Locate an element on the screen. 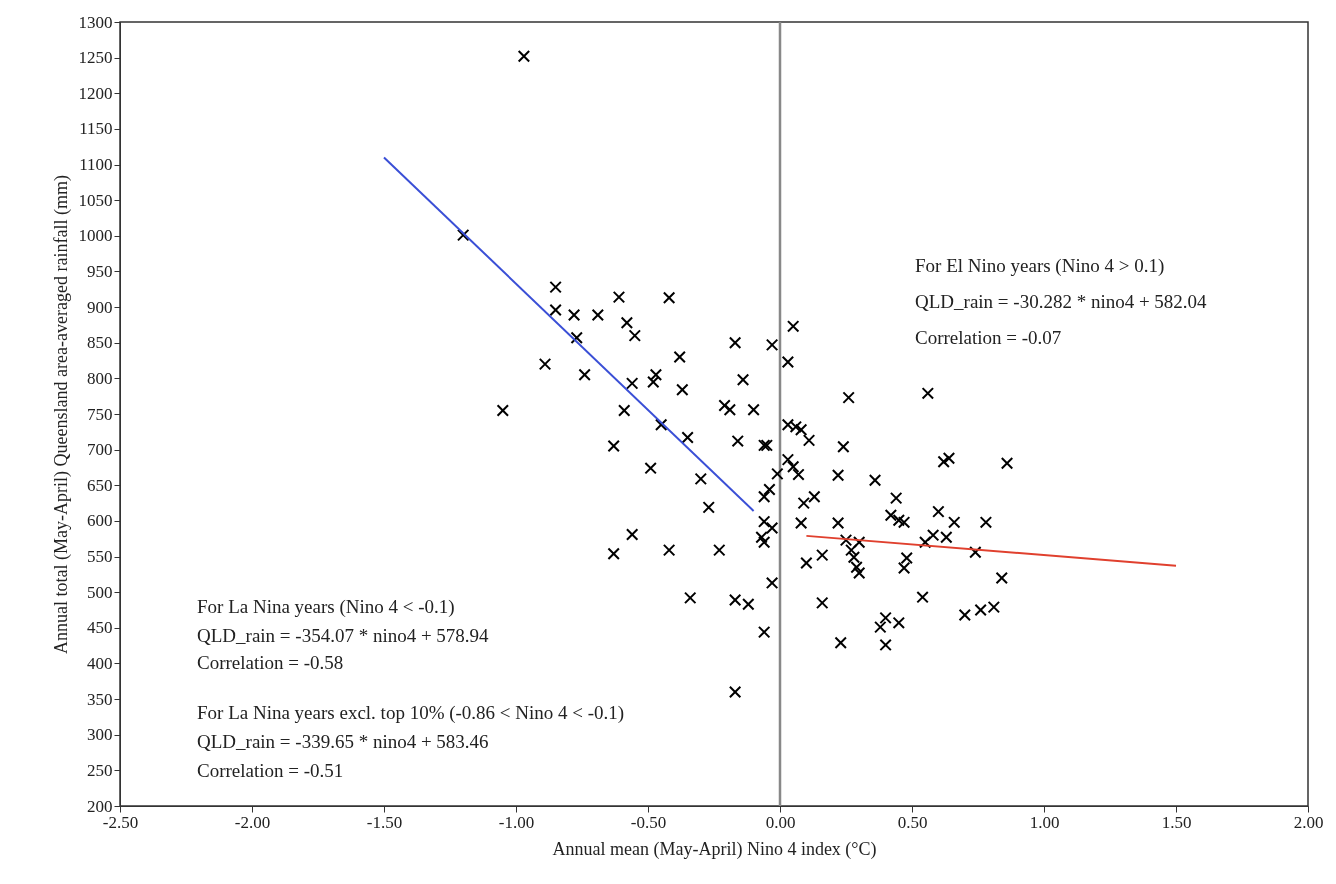  y-tick-label: 550 is located at coordinates (100, 557).